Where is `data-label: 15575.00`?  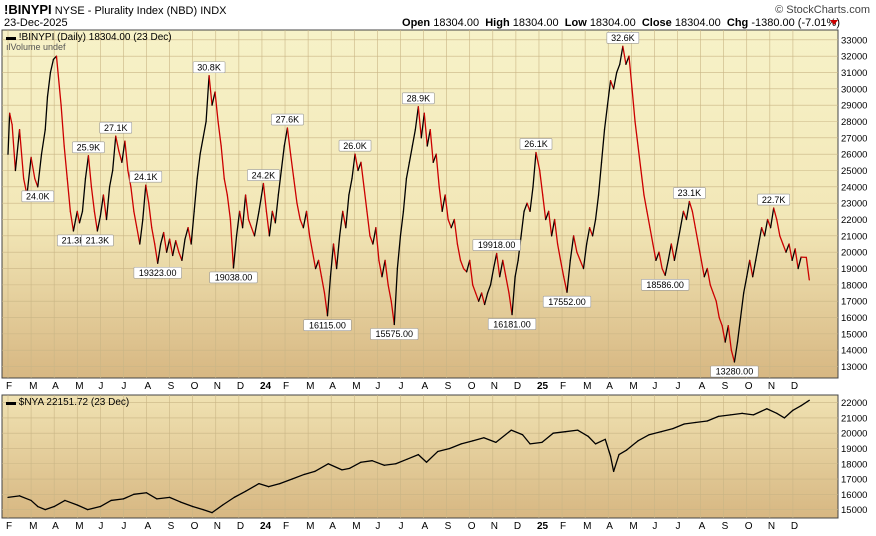 data-label: 15575.00 is located at coordinates (394, 334).